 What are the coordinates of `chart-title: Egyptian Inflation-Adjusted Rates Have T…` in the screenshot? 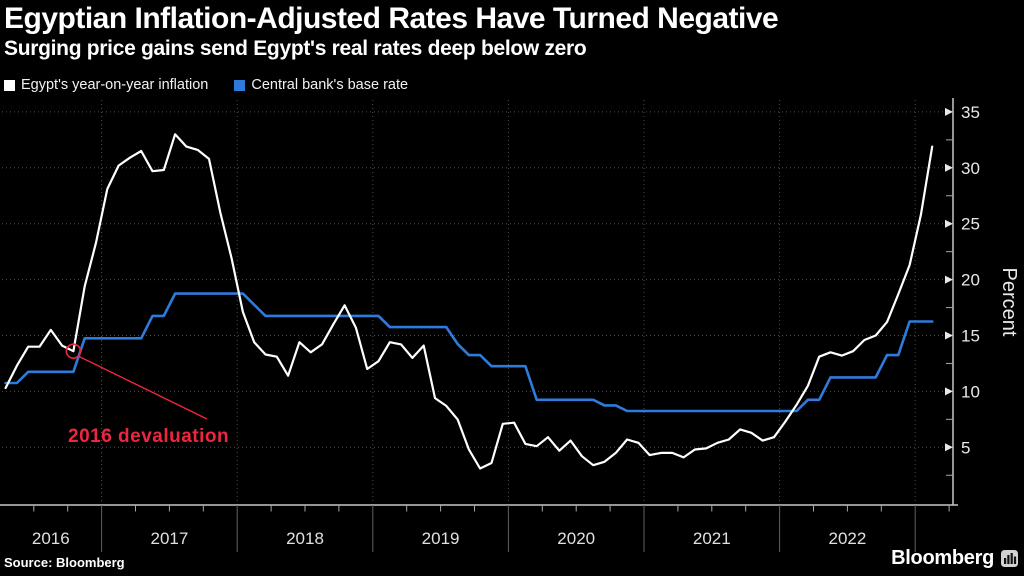 It's located at (391, 18).